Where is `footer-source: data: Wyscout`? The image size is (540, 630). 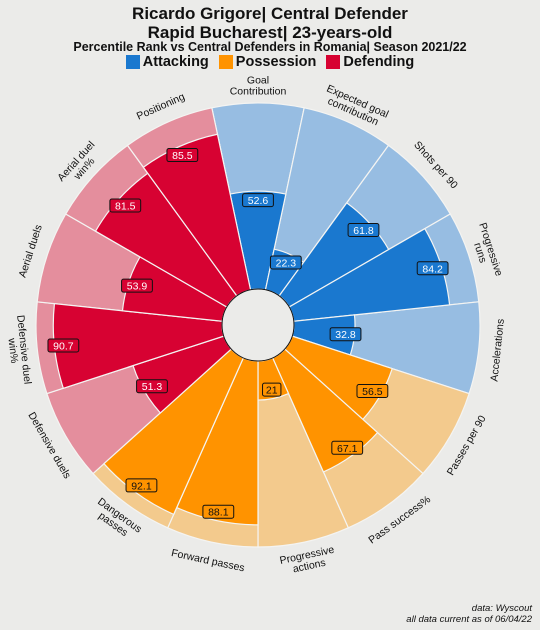
footer-source: data: Wyscout is located at coordinates (501, 608).